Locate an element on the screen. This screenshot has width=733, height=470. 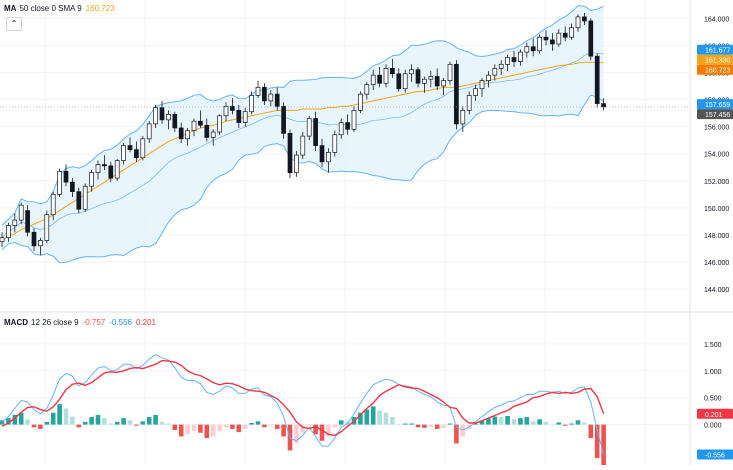
price-tick-label: 152.000 is located at coordinates (716, 182).